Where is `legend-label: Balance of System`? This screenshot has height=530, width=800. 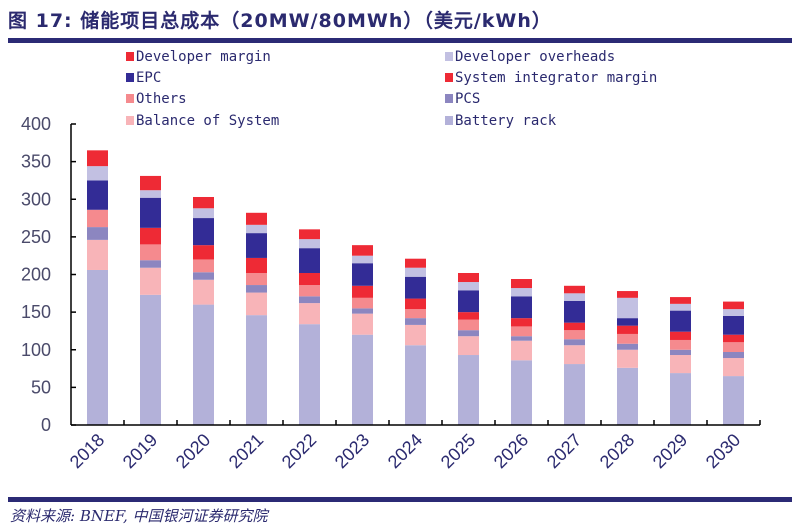
legend-label: Balance of System is located at coordinates (207, 121).